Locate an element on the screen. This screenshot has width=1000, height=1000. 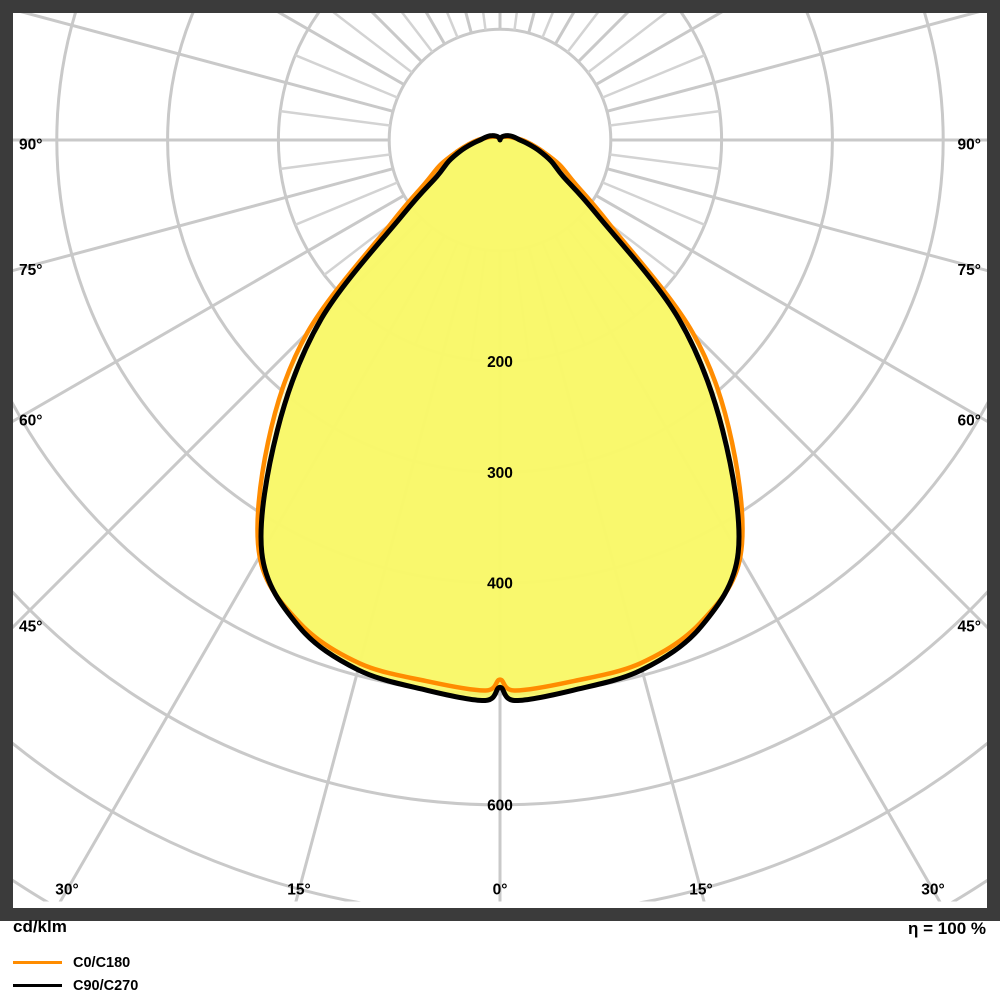
legend-item-c90-c270: C90/C270 is located at coordinates (75, 985).